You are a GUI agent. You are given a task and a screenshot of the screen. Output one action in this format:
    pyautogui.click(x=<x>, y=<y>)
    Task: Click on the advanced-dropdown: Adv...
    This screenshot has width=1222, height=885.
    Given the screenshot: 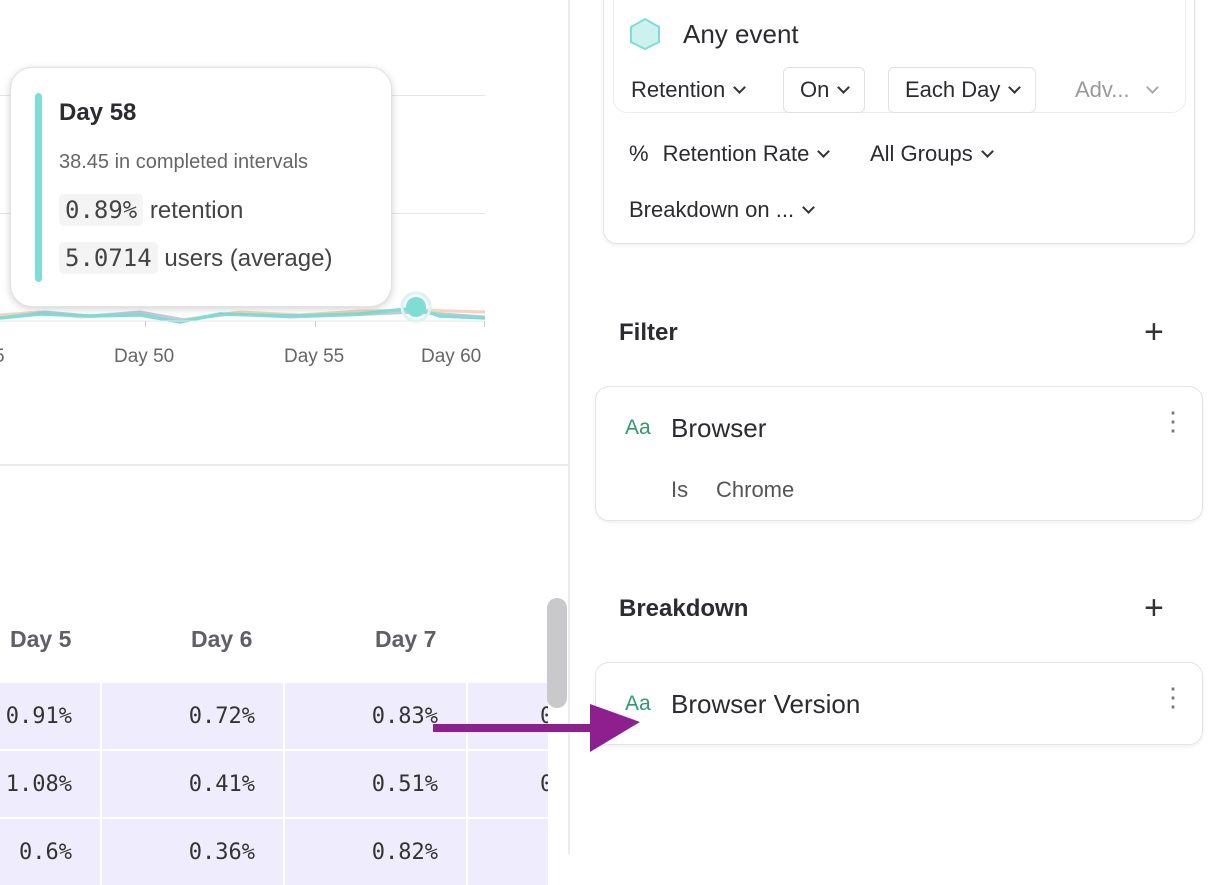 What is the action you would take?
    pyautogui.click(x=1117, y=90)
    